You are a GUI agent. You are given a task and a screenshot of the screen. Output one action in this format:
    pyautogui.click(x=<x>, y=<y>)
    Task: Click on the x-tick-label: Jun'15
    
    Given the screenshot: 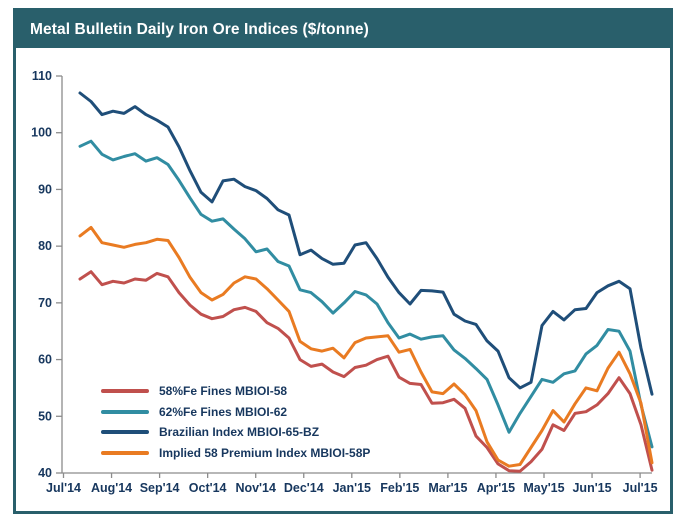 What is the action you would take?
    pyautogui.click(x=591, y=488)
    